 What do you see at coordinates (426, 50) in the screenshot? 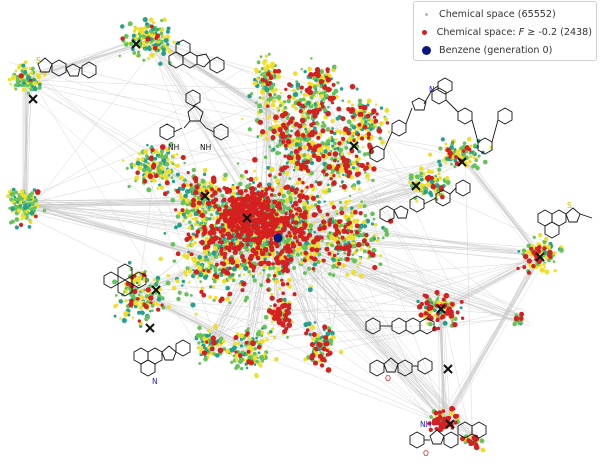
I see `legend-blue-dot-icon` at bounding box center [426, 50].